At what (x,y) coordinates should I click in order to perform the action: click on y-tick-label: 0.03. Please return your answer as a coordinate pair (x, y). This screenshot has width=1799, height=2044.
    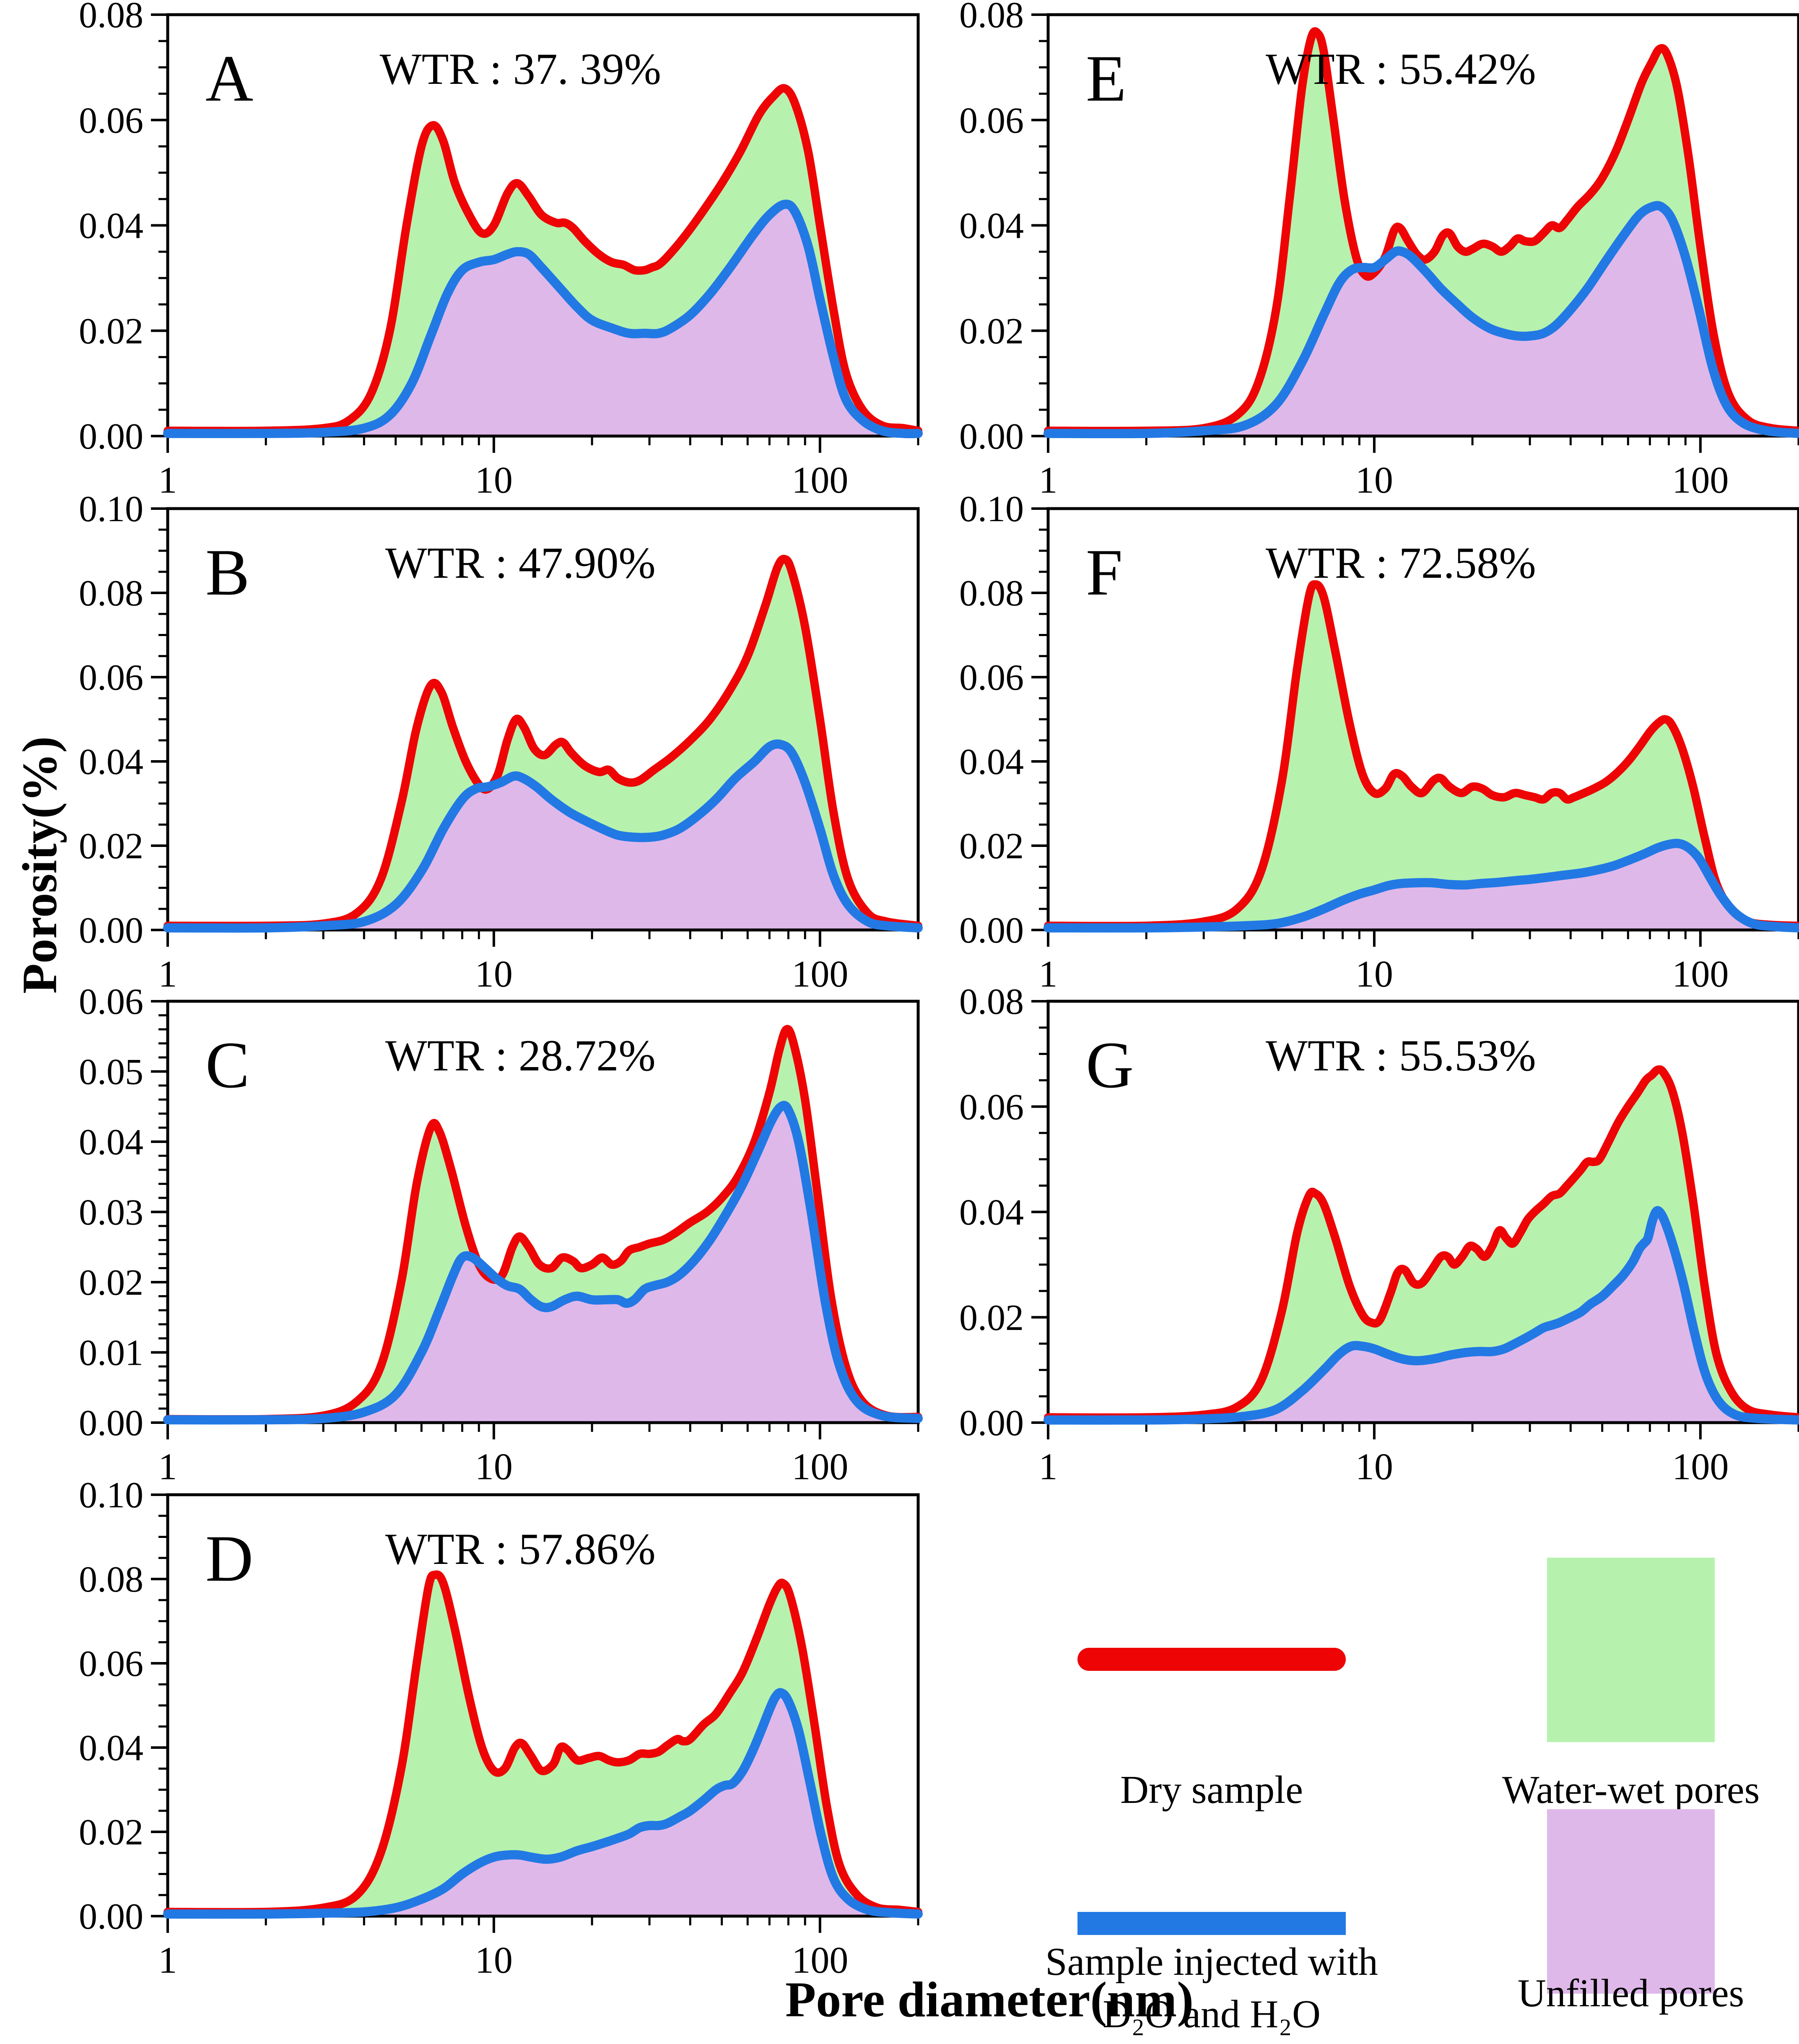
    Looking at the image, I should click on (111, 1212).